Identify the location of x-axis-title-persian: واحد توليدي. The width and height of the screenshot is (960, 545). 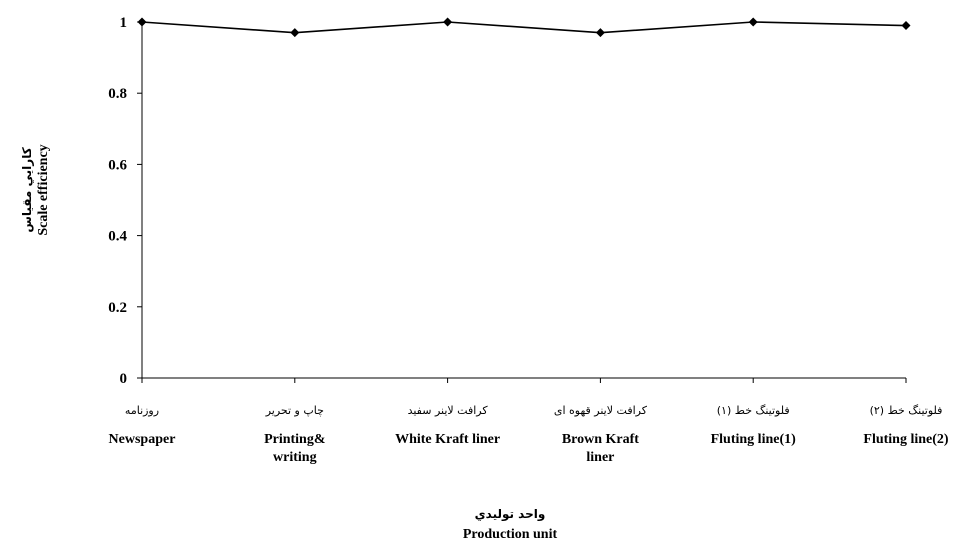
(510, 514).